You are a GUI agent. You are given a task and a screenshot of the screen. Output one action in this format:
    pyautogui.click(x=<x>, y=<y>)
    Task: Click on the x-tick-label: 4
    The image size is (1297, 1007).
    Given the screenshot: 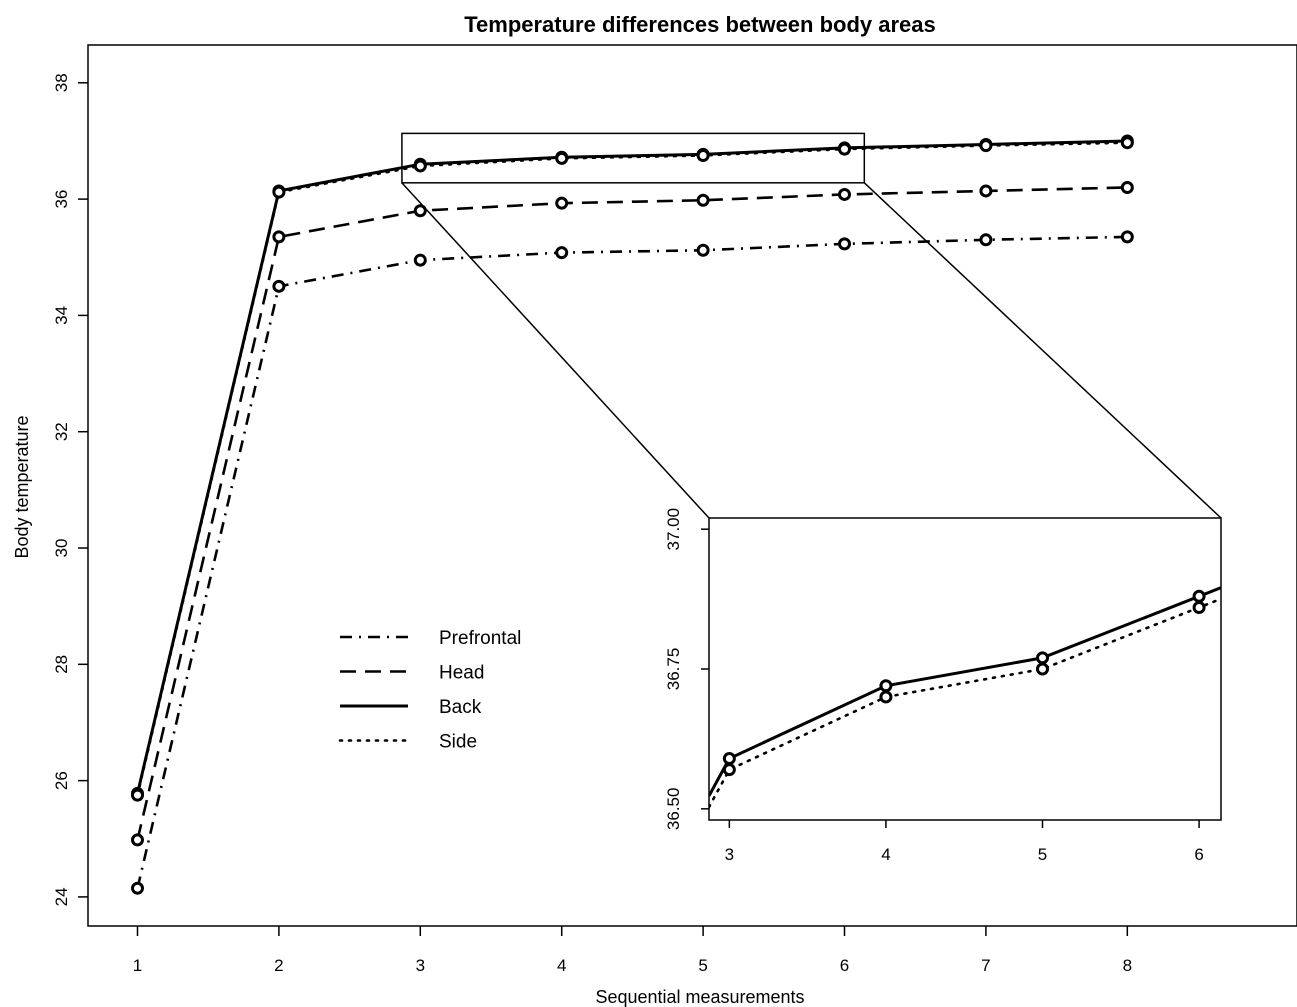 What is the action you would take?
    pyautogui.click(x=561, y=965)
    